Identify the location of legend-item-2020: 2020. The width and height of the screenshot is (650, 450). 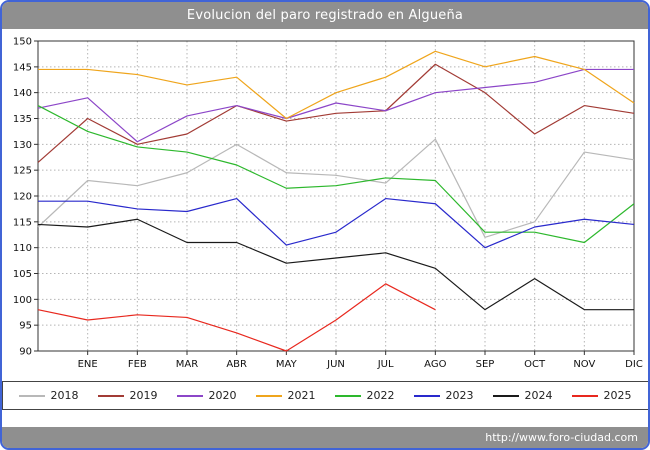
(206, 395).